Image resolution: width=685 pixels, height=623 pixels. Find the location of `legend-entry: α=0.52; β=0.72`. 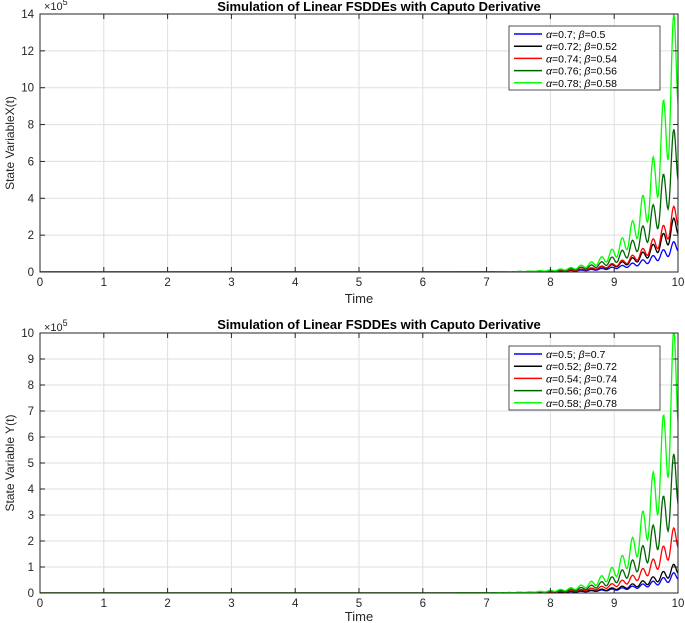

legend-entry: α=0.52; β=0.72 is located at coordinates (581, 367).